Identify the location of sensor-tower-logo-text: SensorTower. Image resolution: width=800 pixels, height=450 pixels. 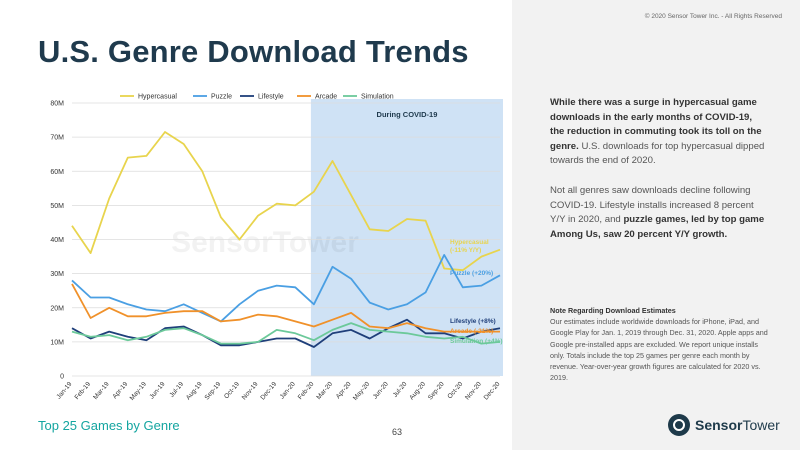
(737, 425).